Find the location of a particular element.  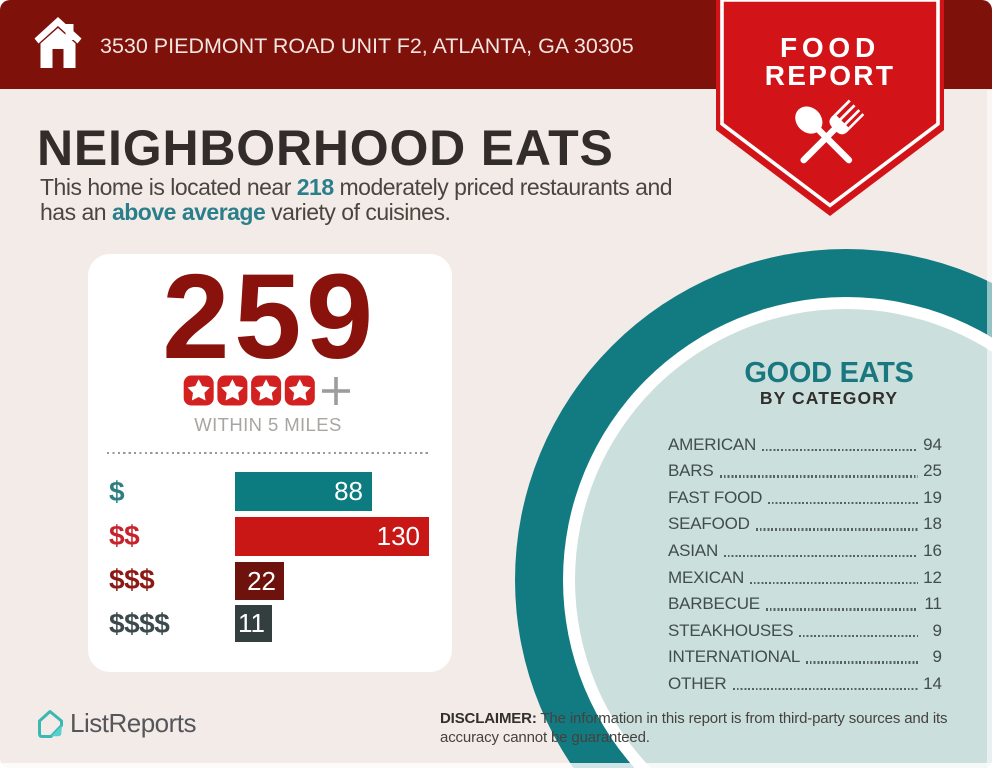

svg-text: FOOD is located at coordinates (830, 47).